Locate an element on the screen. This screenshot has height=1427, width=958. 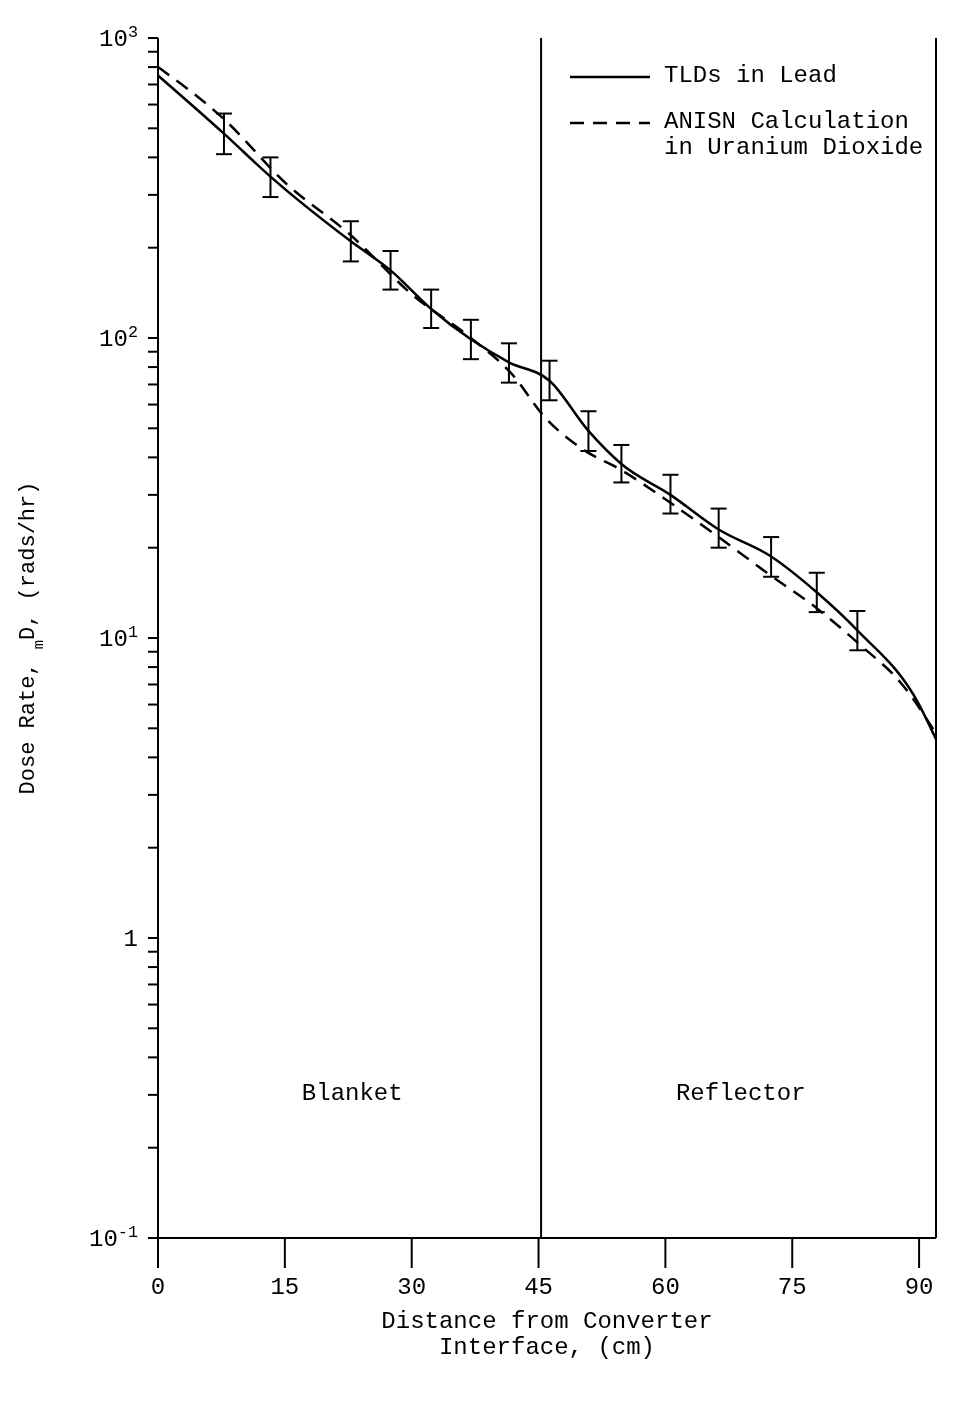
x-tick-label: 45 is located at coordinates (538, 1287).